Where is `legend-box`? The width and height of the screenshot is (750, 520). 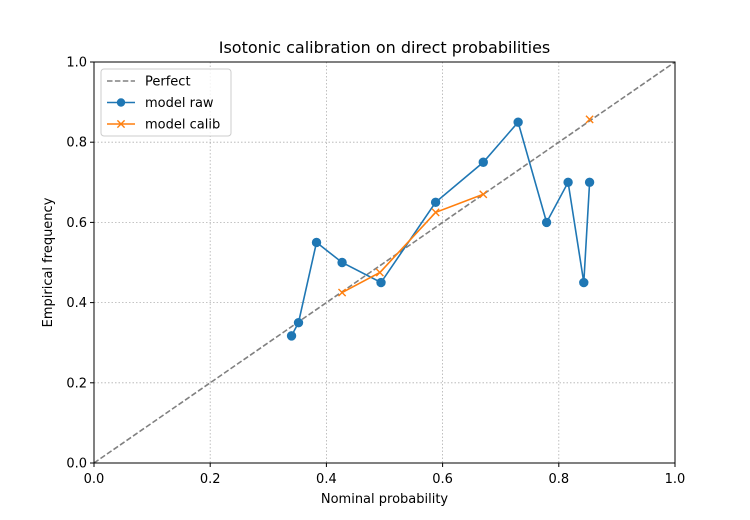
legend-box is located at coordinates (166, 102).